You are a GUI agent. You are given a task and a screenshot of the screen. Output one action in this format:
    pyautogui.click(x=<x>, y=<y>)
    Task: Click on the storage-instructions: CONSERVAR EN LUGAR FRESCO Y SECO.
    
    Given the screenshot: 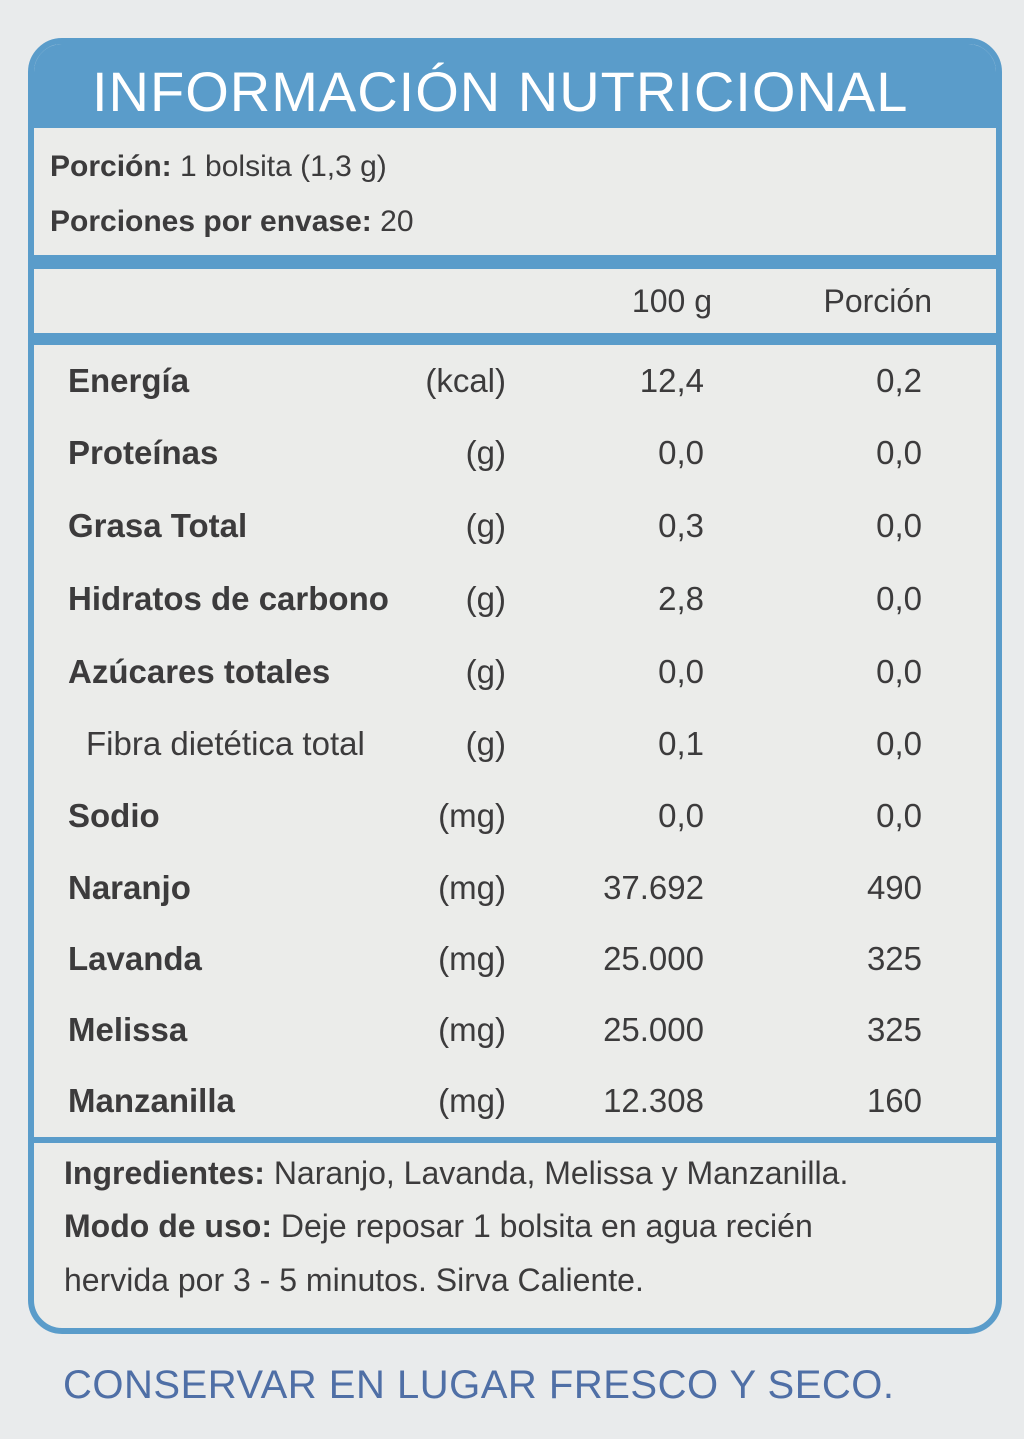 What is the action you would take?
    pyautogui.click(x=479, y=1385)
    